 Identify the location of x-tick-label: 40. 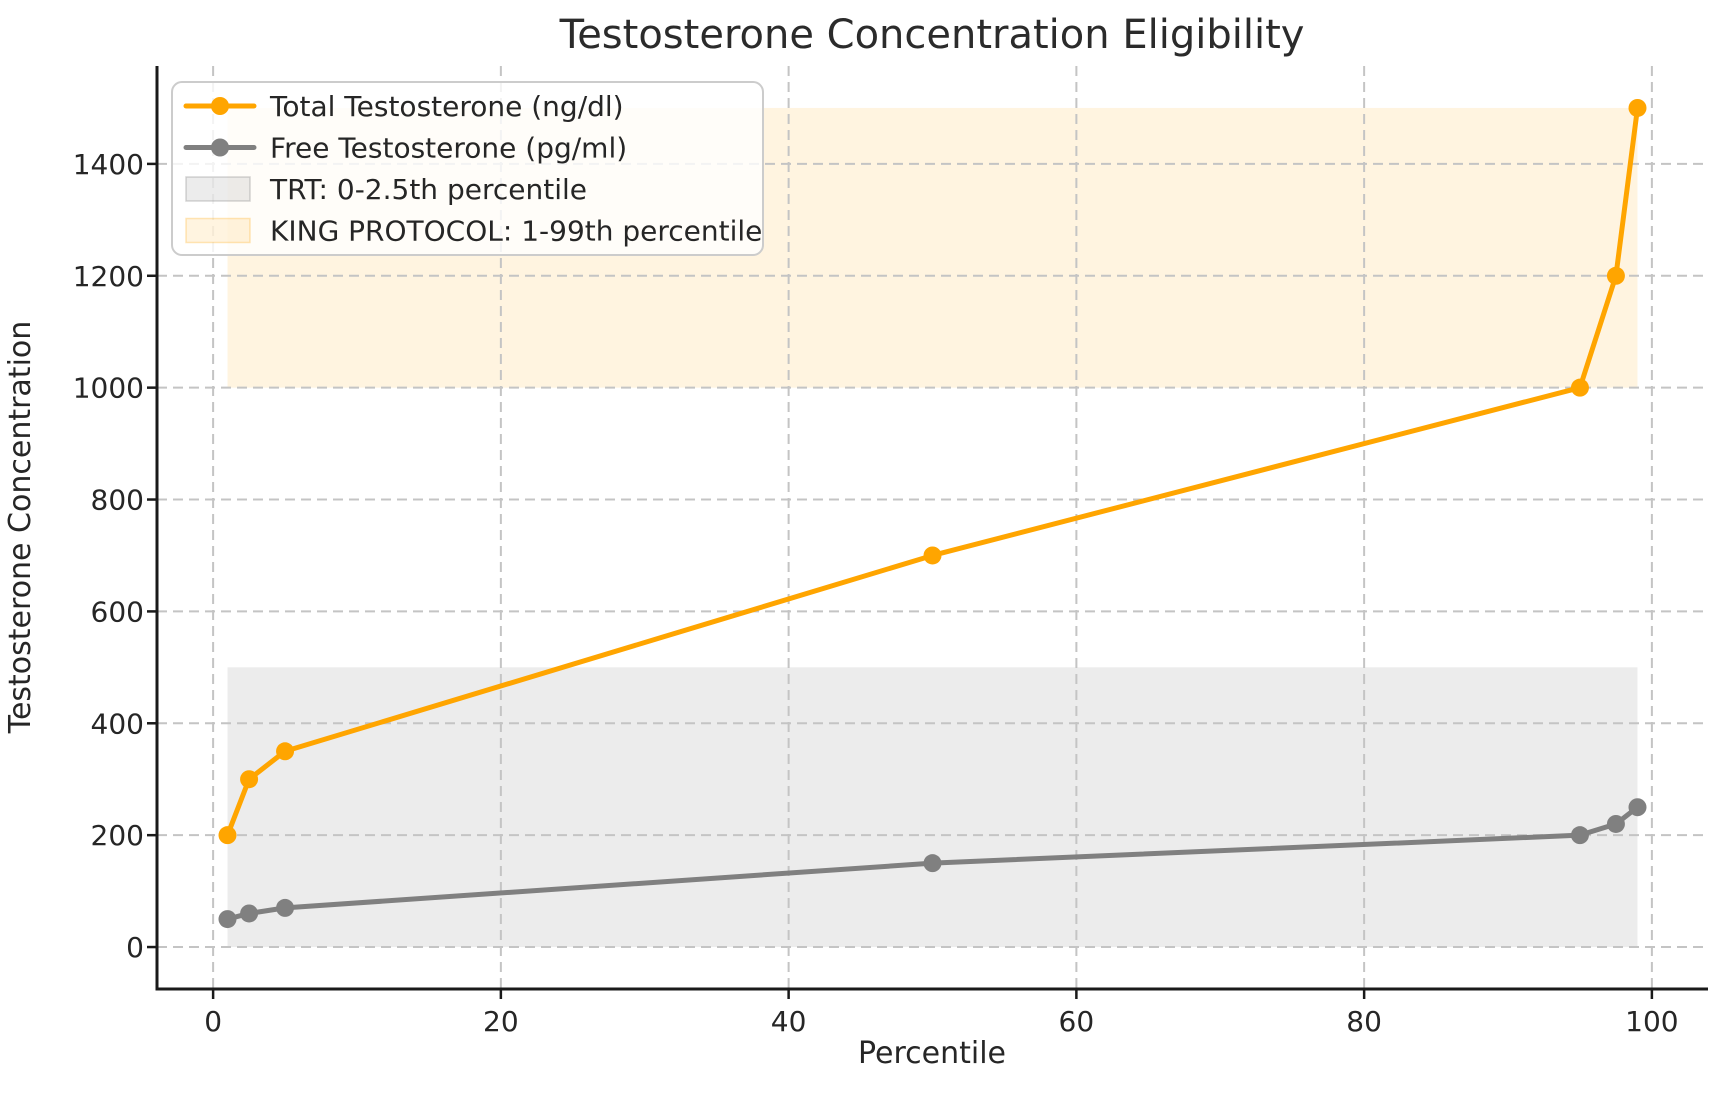
(789, 1021).